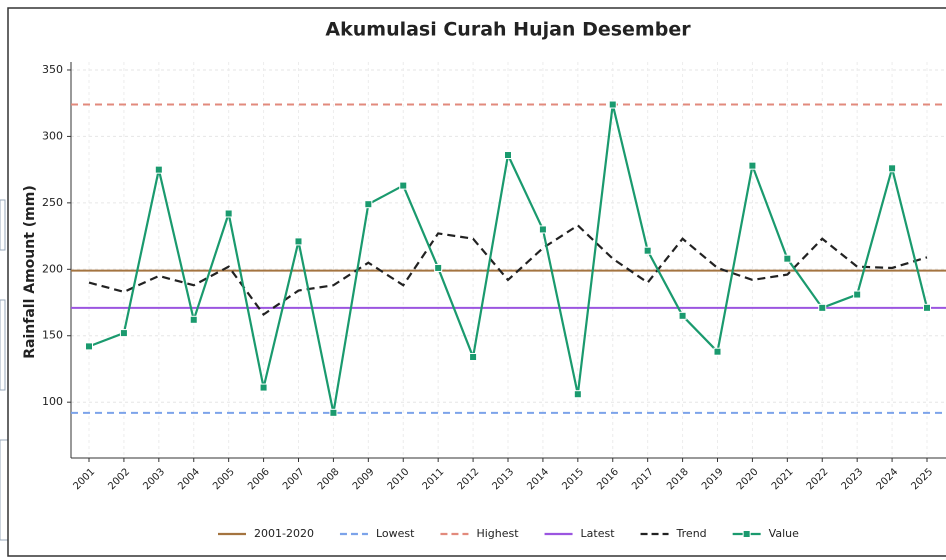  Describe the element at coordinates (395, 533) in the screenshot. I see `legend-label: Lowest` at that location.